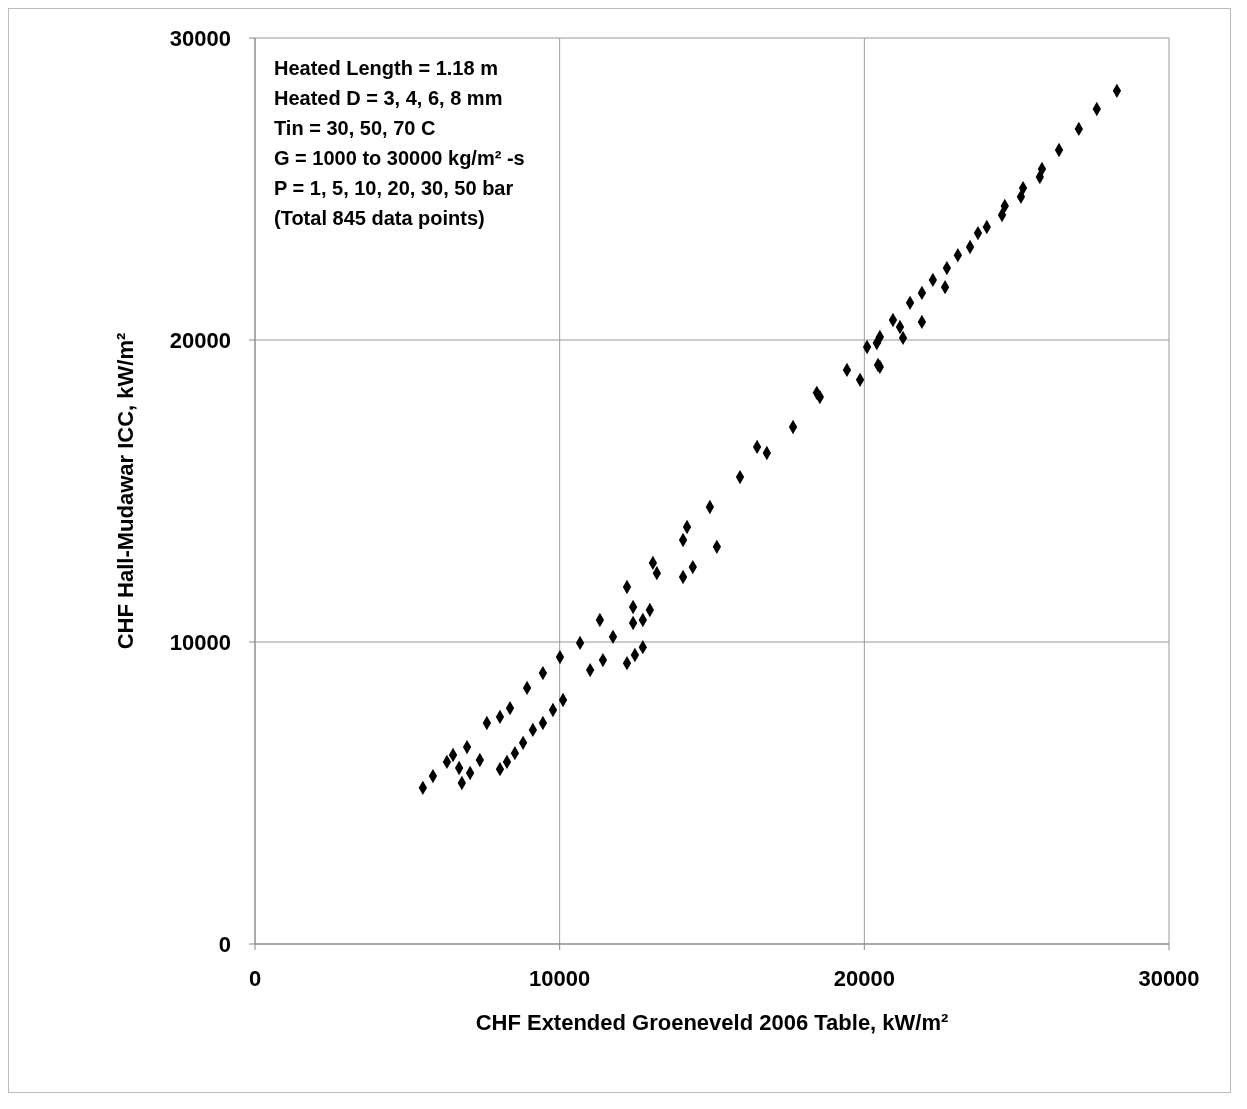  I want to click on x-tick-label: 0, so click(255, 978).